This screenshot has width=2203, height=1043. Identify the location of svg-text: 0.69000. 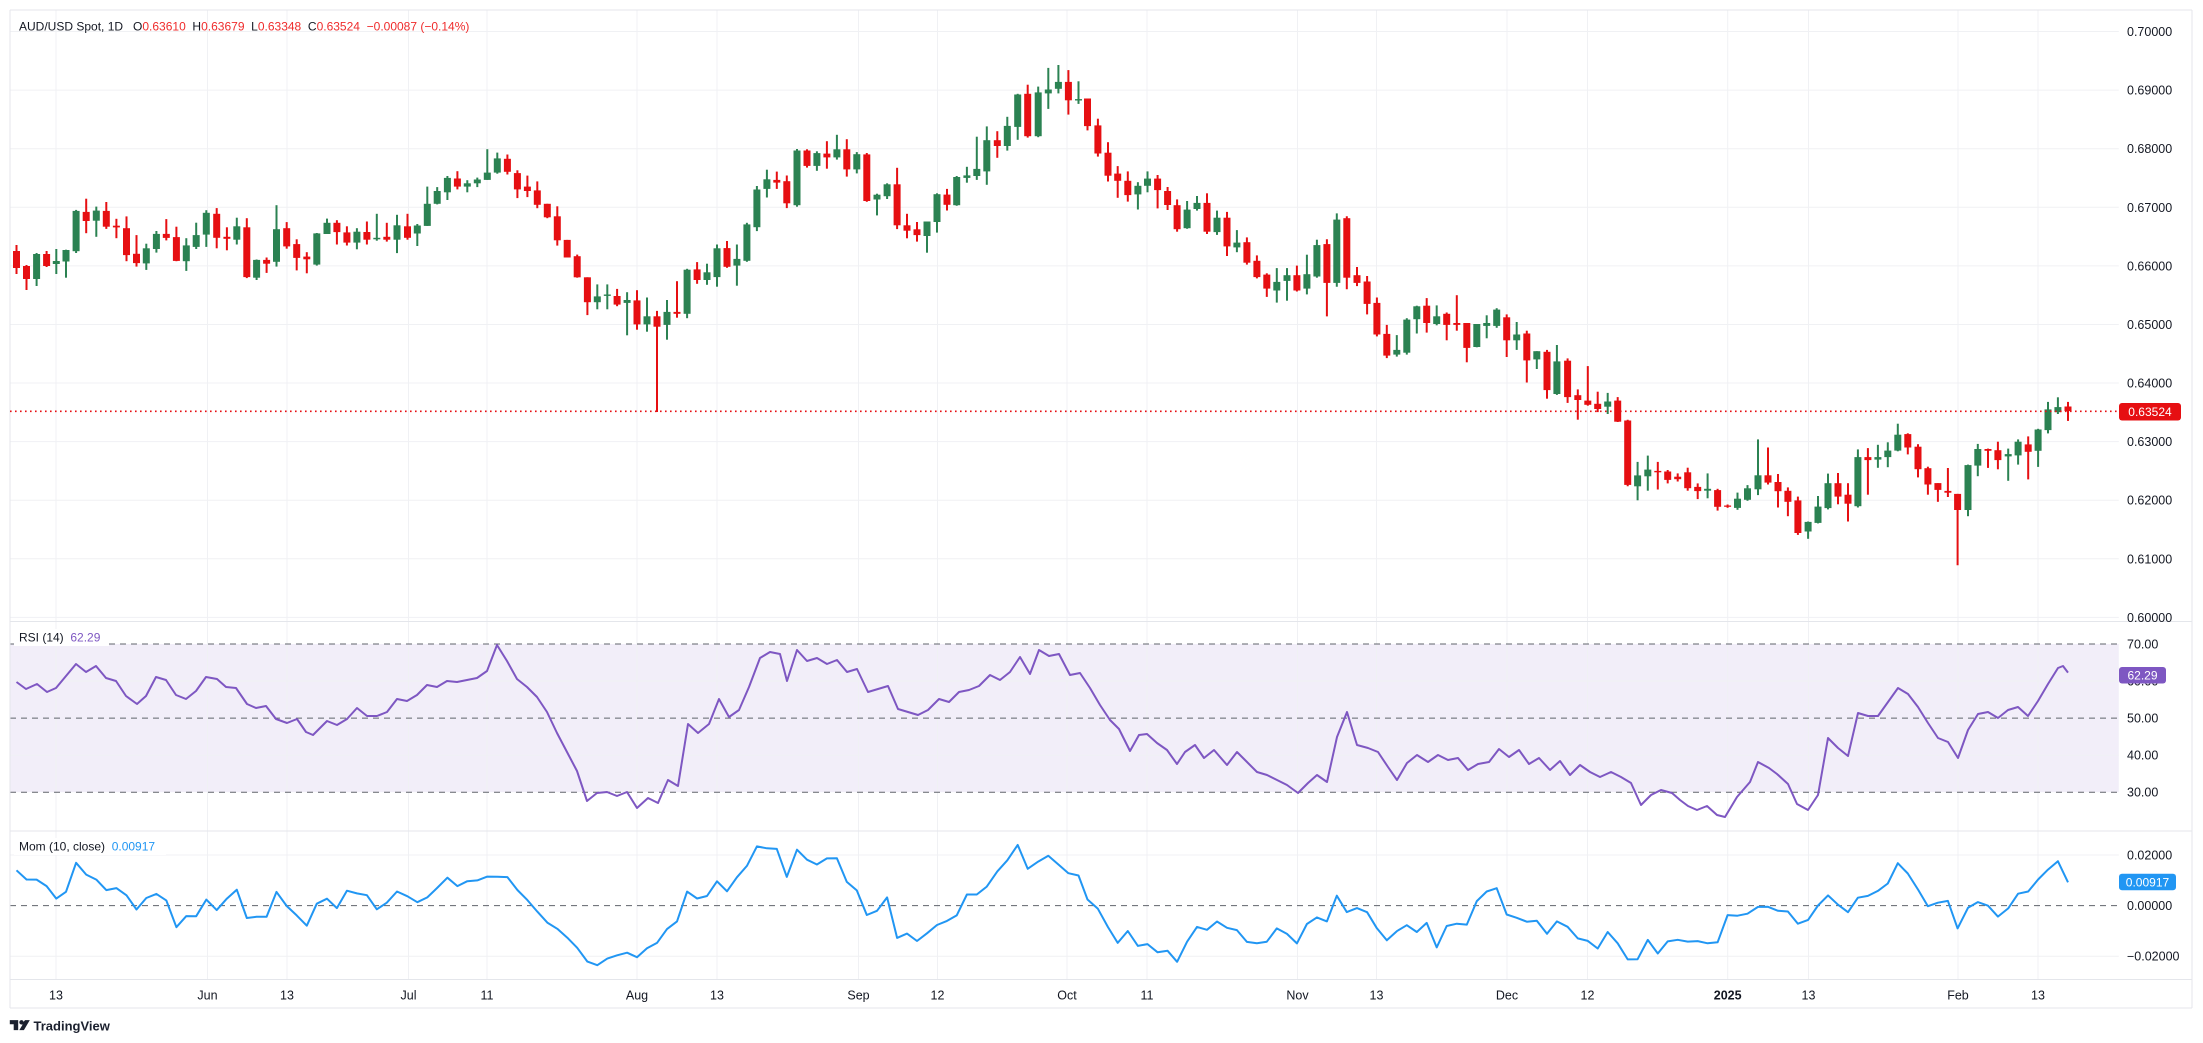
(2149, 91).